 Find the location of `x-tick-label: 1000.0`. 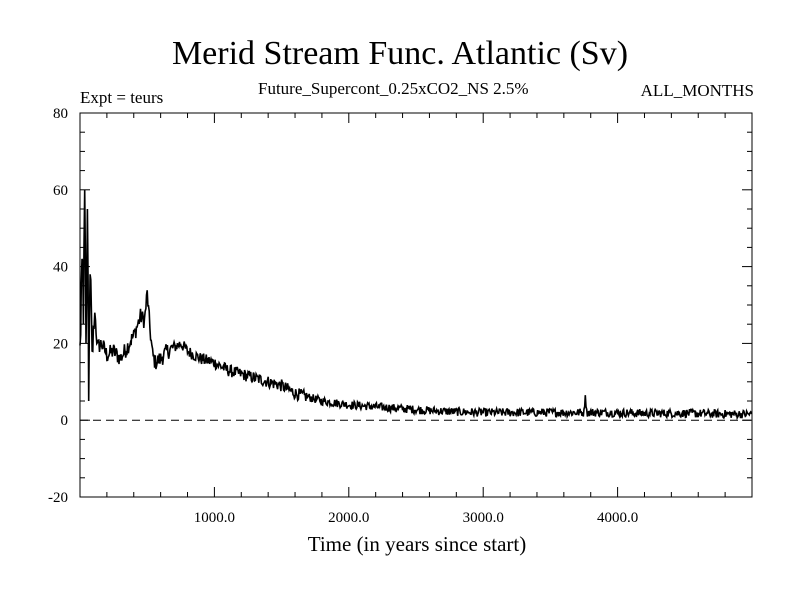

x-tick-label: 1000.0 is located at coordinates (214, 518).